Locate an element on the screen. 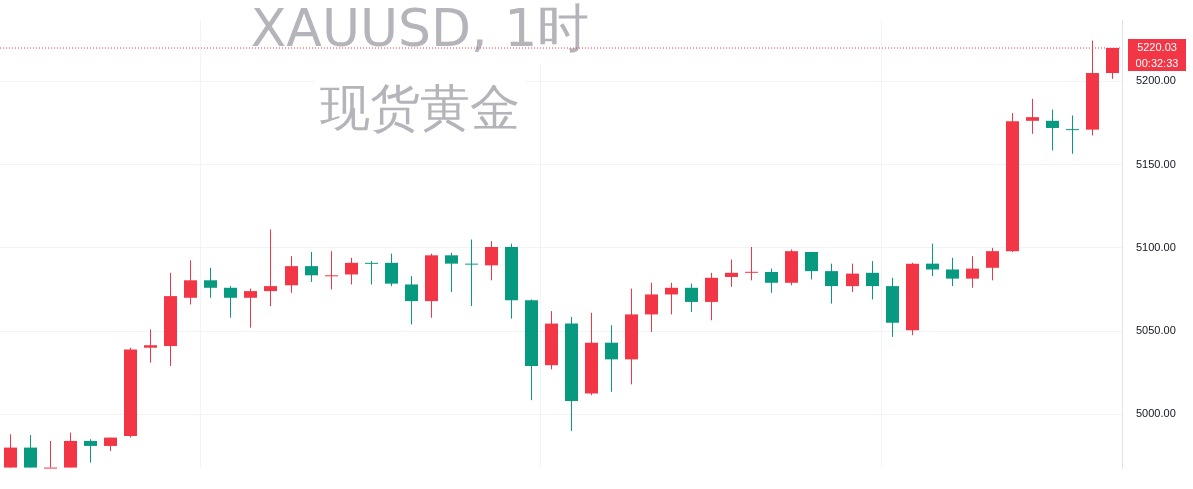 This screenshot has width=1193, height=489. y-tick-label: 5000.00 is located at coordinates (1156, 413).